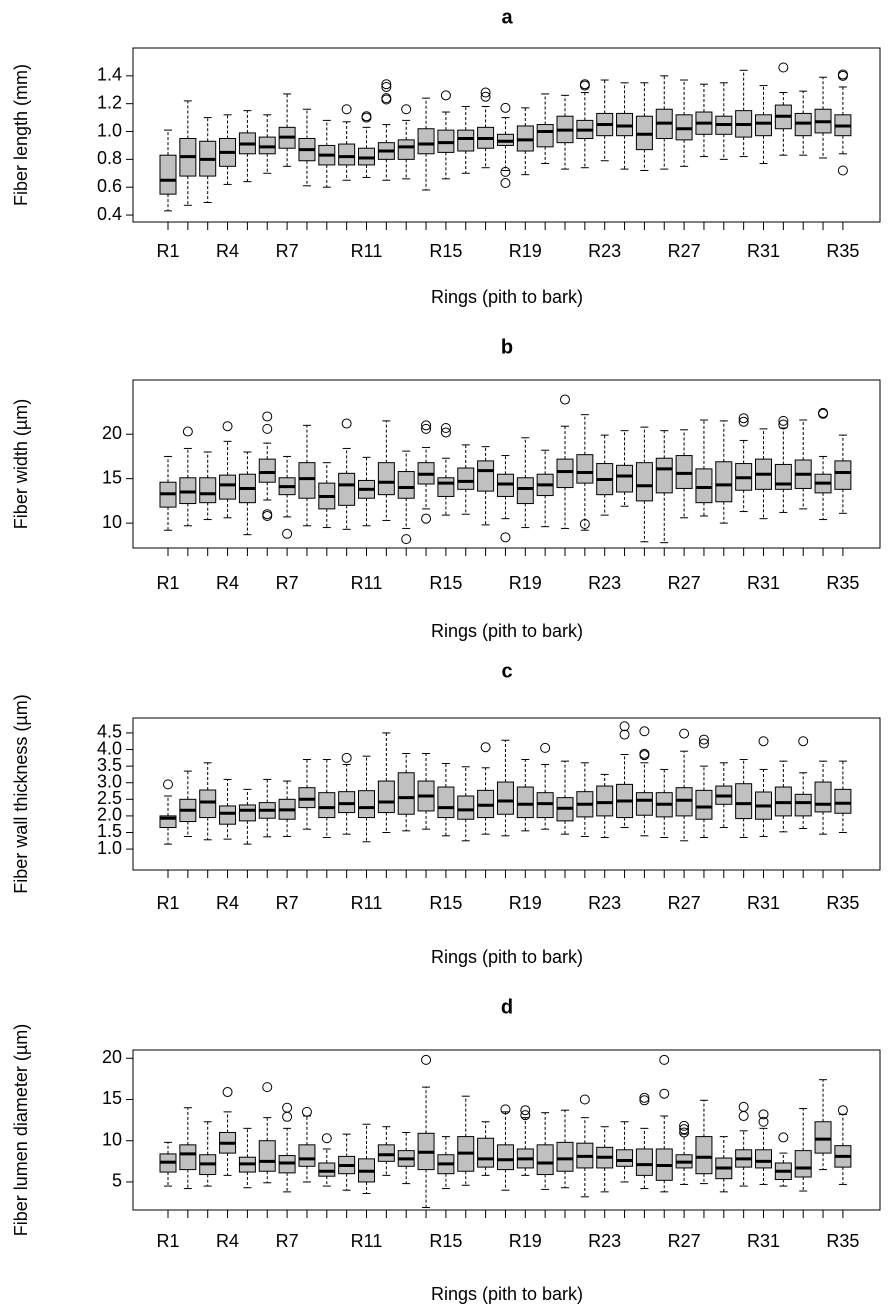 The image size is (889, 1311). I want to click on y-tick-label: 10, so click(112, 522).